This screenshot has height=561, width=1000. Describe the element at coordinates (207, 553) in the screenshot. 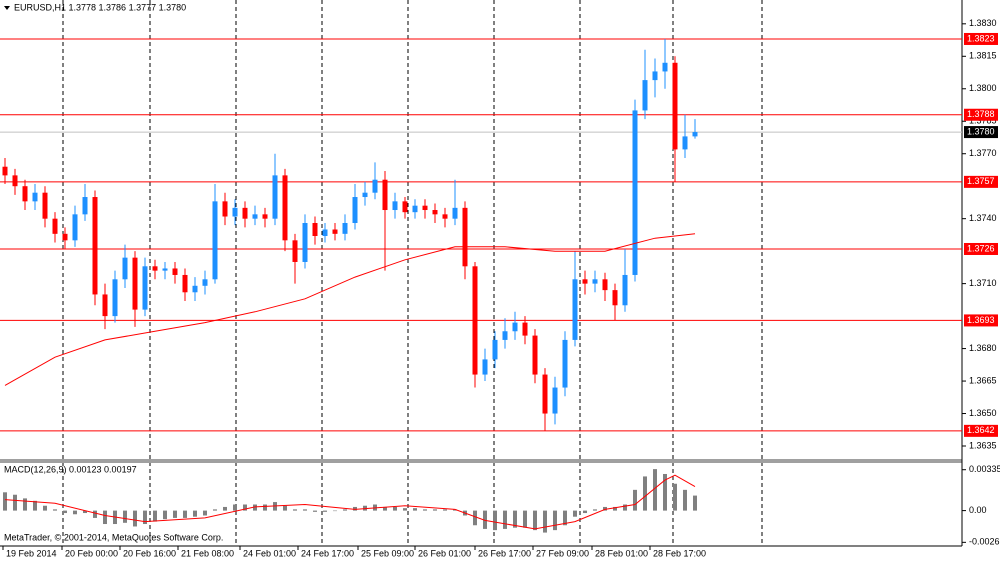

I see `x-tick-label: 21 Feb 08:00` at that location.